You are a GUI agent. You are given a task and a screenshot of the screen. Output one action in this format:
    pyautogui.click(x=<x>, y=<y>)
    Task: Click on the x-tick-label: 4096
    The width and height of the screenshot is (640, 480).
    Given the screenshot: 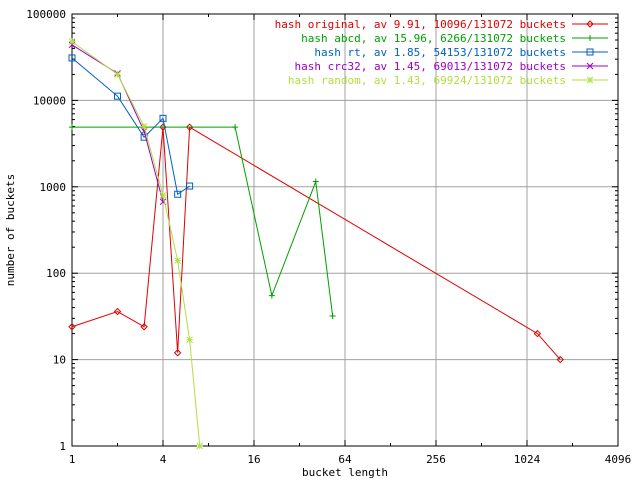 What is the action you would take?
    pyautogui.click(x=618, y=459)
    